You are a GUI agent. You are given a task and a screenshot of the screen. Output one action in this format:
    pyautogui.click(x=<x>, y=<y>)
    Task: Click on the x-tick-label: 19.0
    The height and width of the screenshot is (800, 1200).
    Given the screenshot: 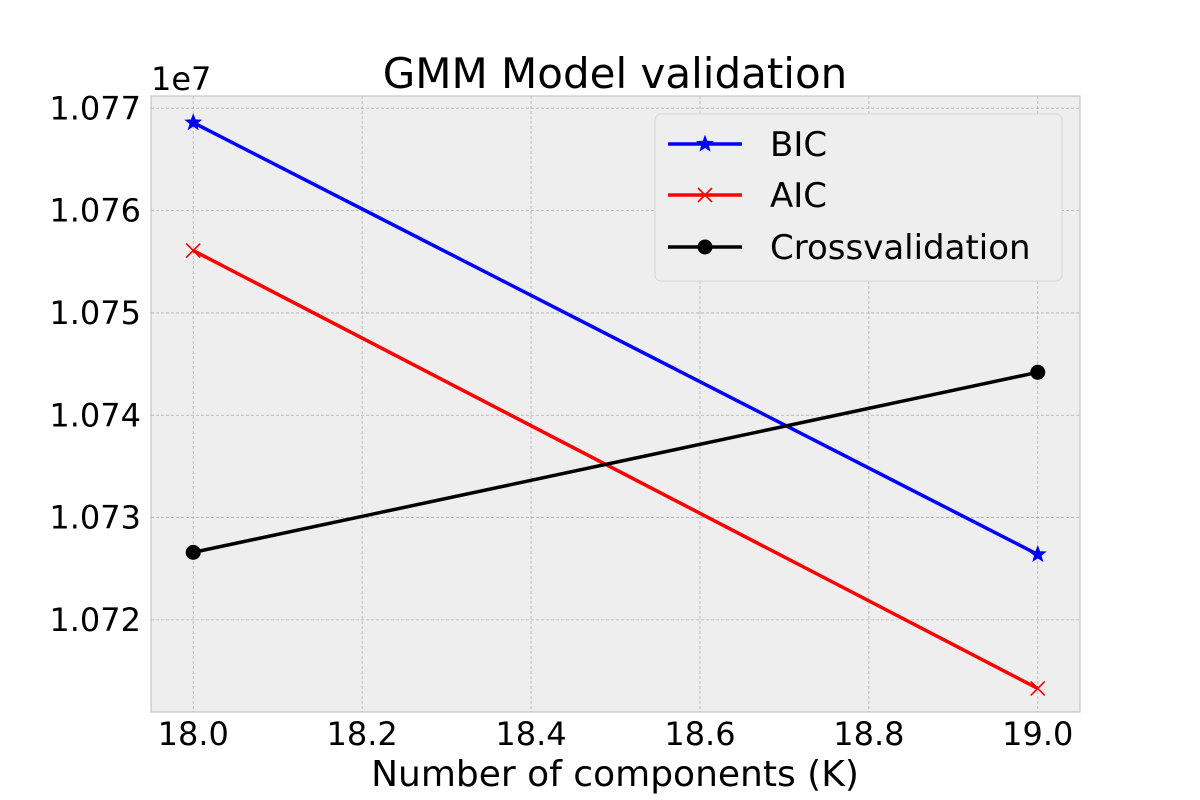 What is the action you would take?
    pyautogui.click(x=1037, y=734)
    